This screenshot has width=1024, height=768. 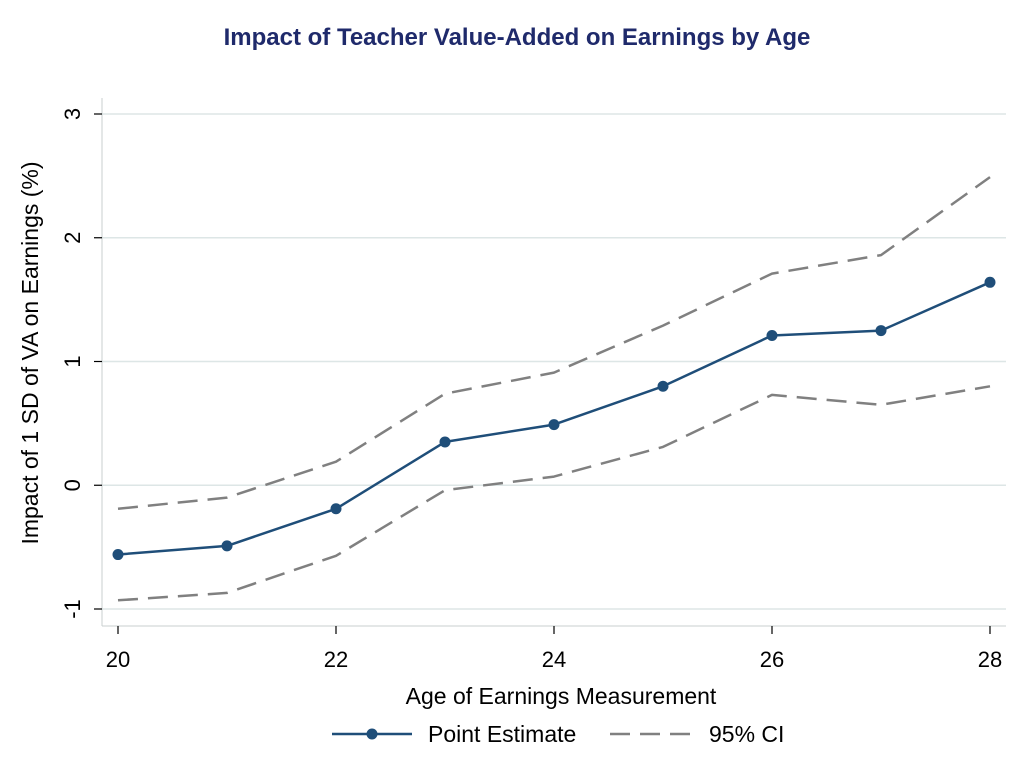 What do you see at coordinates (561, 696) in the screenshot?
I see `x-axis-label: Age of Earnings Measurement` at bounding box center [561, 696].